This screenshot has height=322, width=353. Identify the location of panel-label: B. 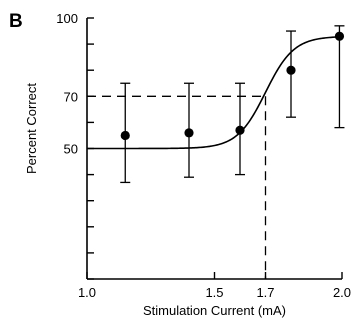
(16, 21).